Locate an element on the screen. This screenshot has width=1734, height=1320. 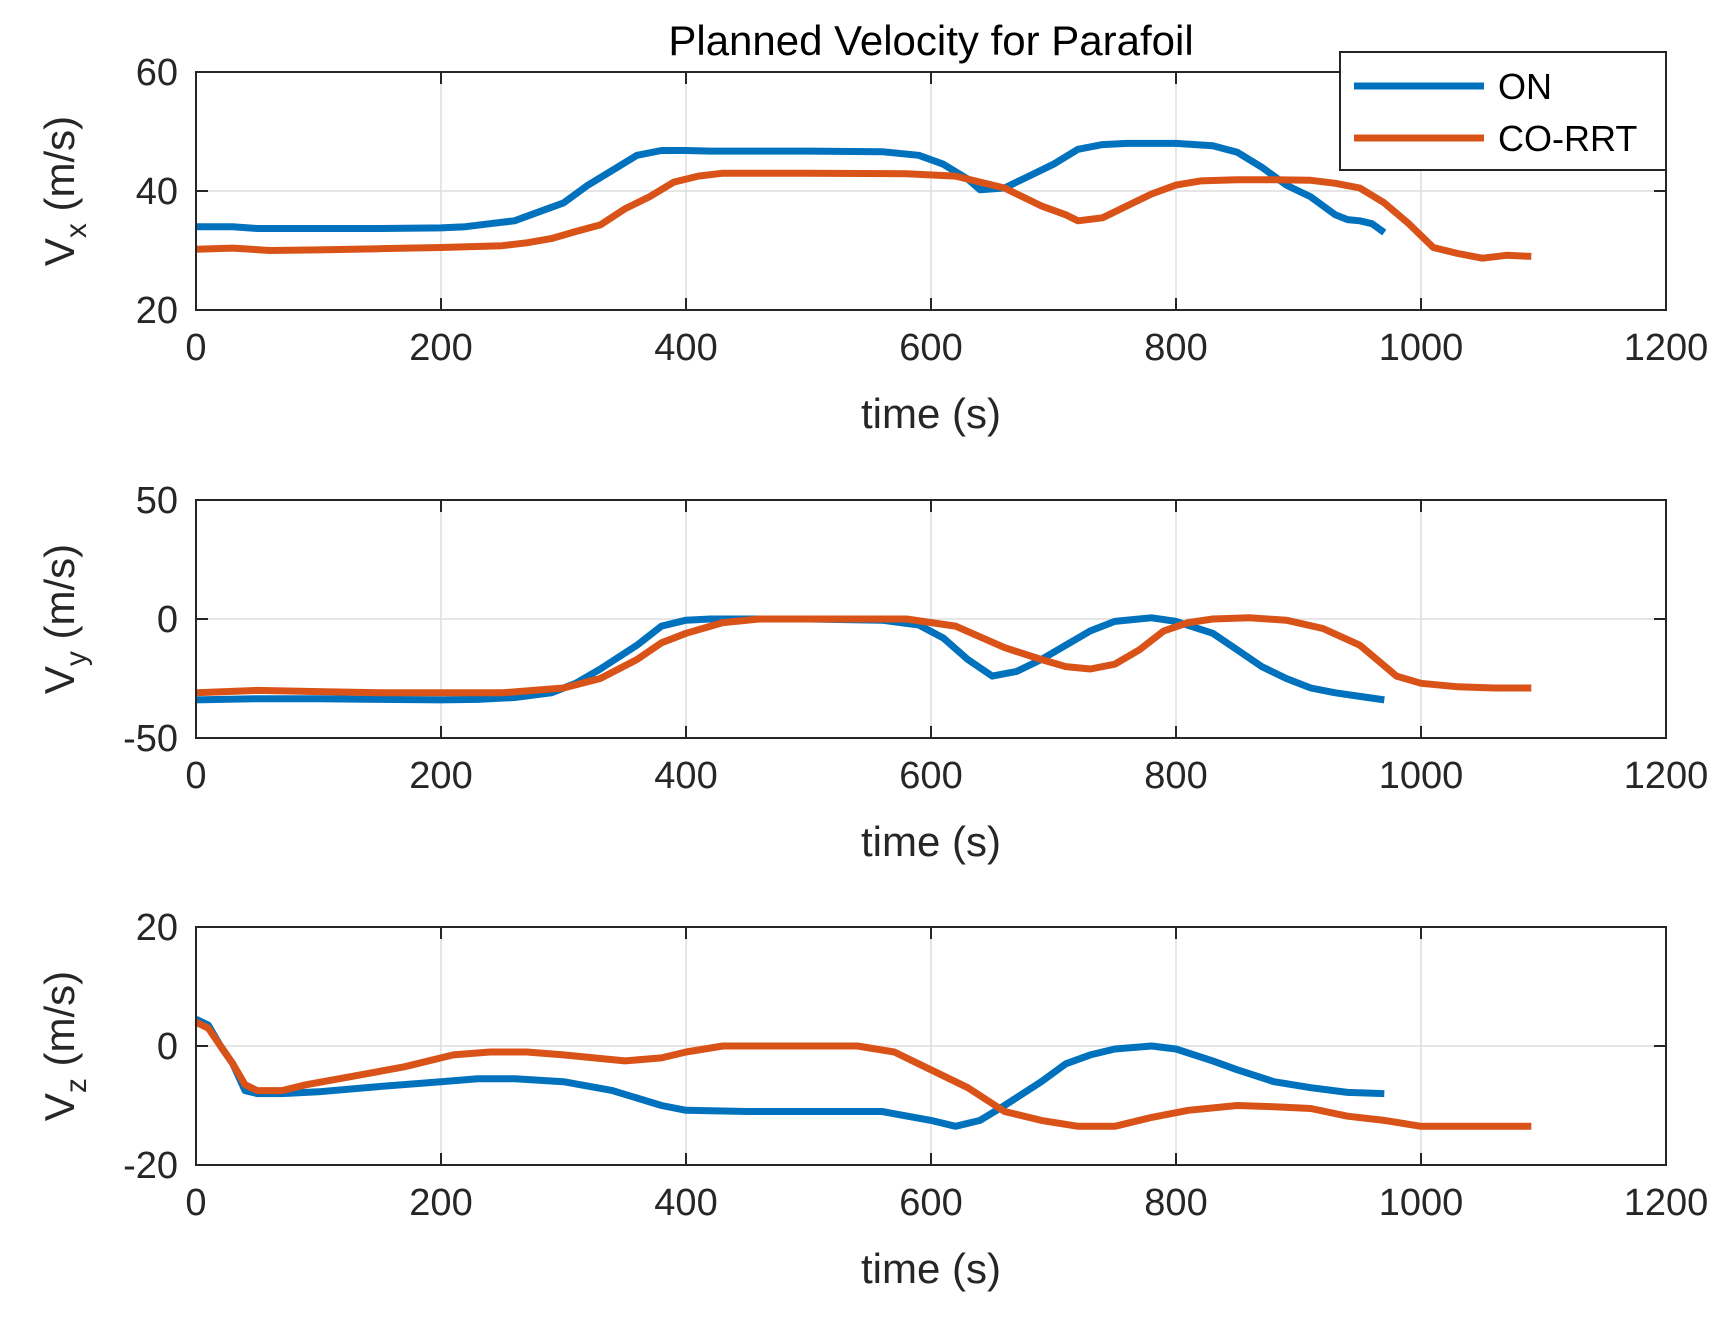
y-tick-label: 50 is located at coordinates (157, 501).